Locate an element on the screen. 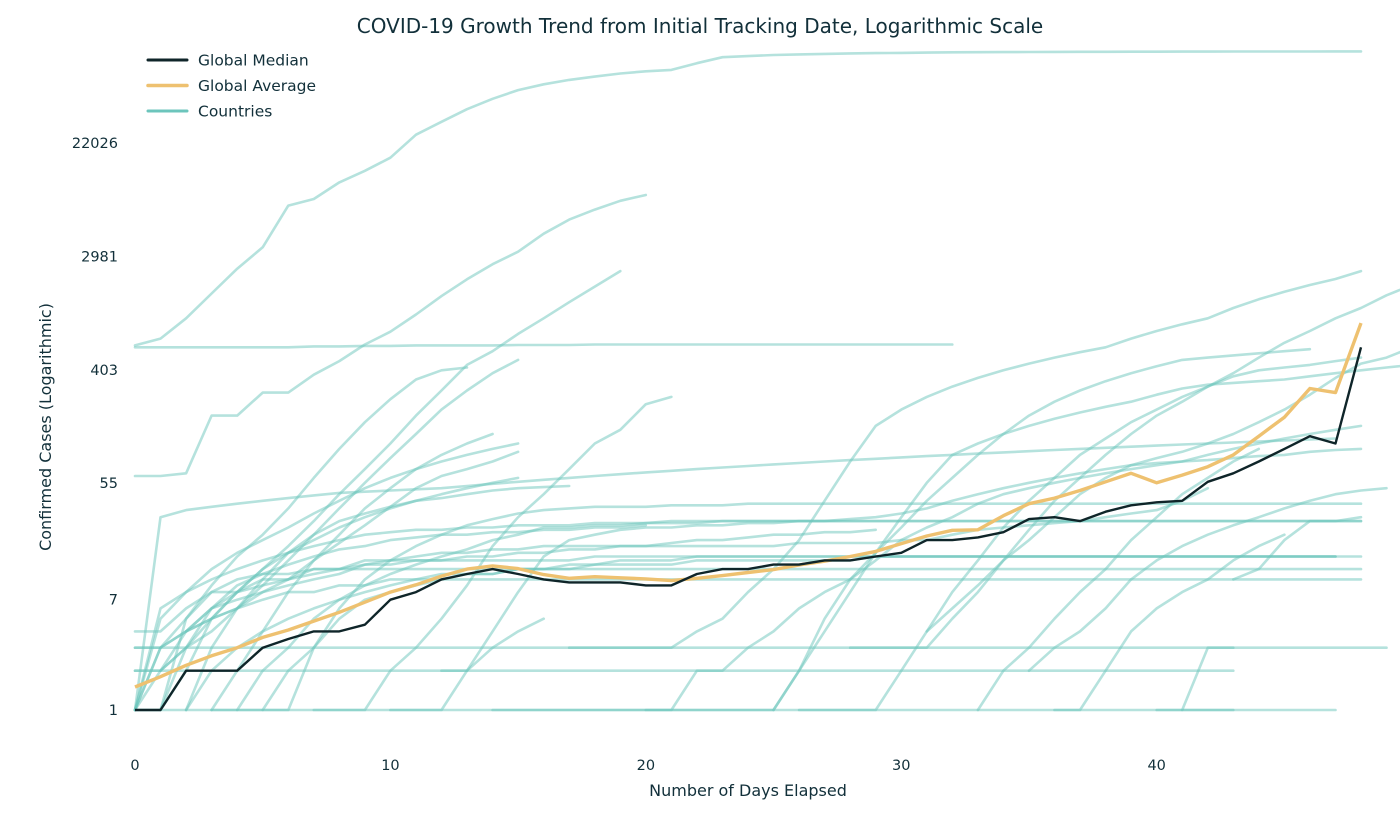 The height and width of the screenshot is (840, 1400). x-axis-ticks: 0 10 20 30 40 is located at coordinates (648, 766).